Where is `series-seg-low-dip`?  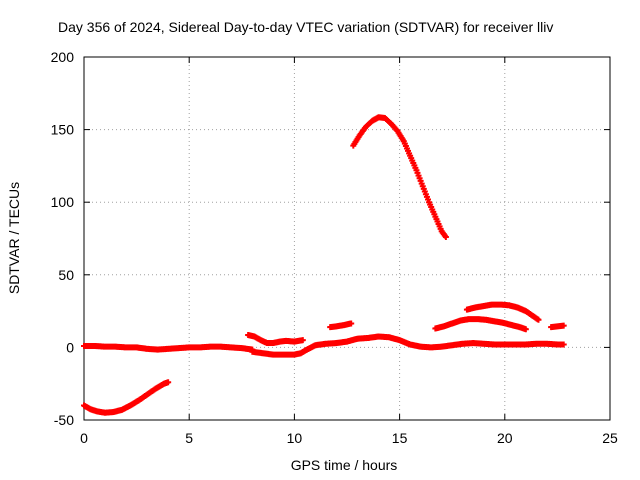 series-seg-low-dip is located at coordinates (408, 345).